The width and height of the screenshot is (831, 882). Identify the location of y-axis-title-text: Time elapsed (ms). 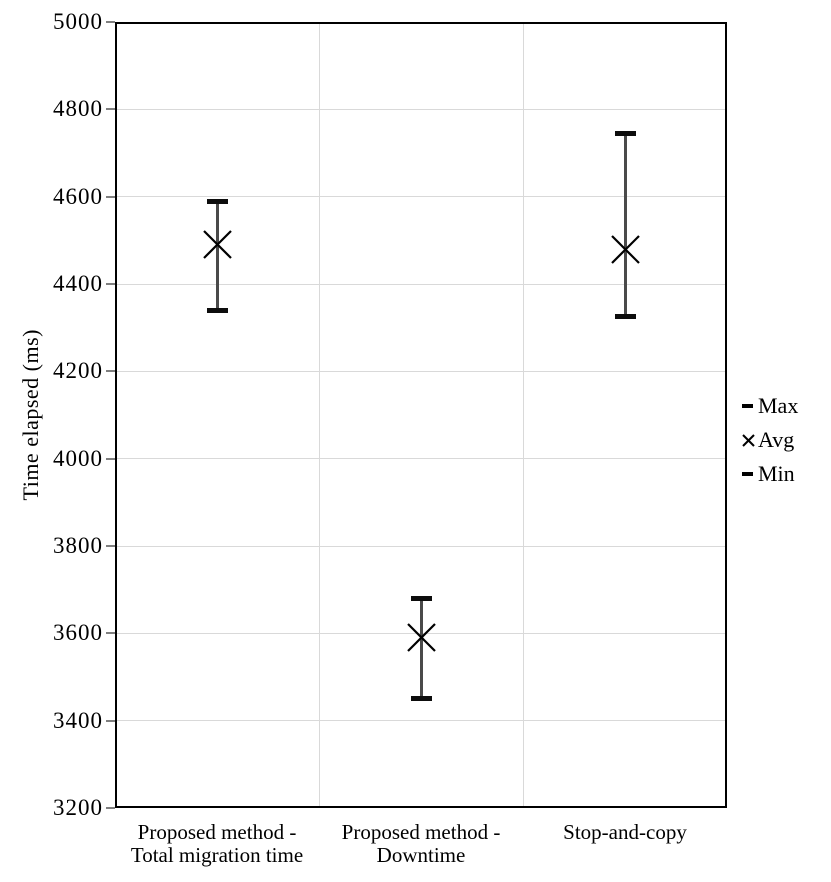
(30, 415).